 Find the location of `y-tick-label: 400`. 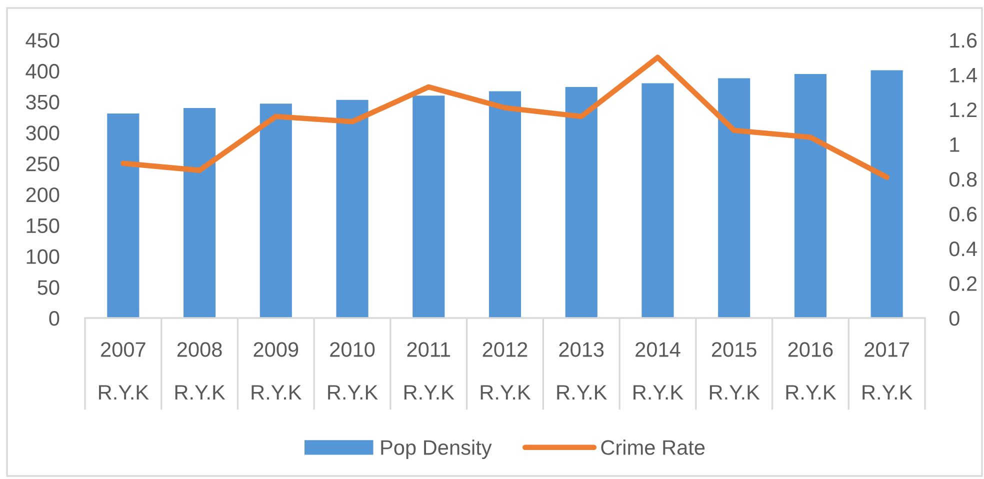

y-tick-label: 400 is located at coordinates (43, 71).